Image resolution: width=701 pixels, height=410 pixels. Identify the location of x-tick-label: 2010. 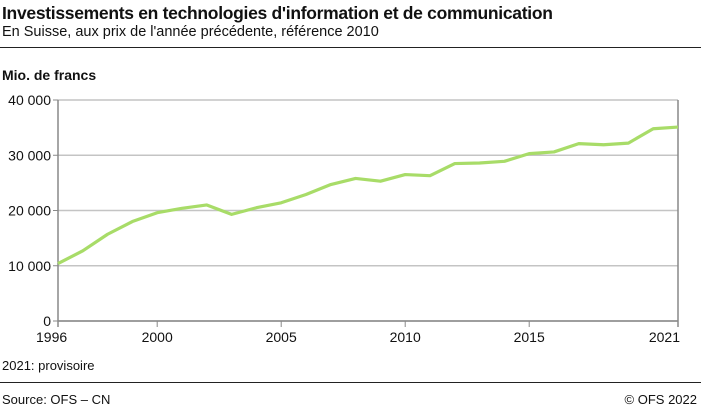
(405, 337).